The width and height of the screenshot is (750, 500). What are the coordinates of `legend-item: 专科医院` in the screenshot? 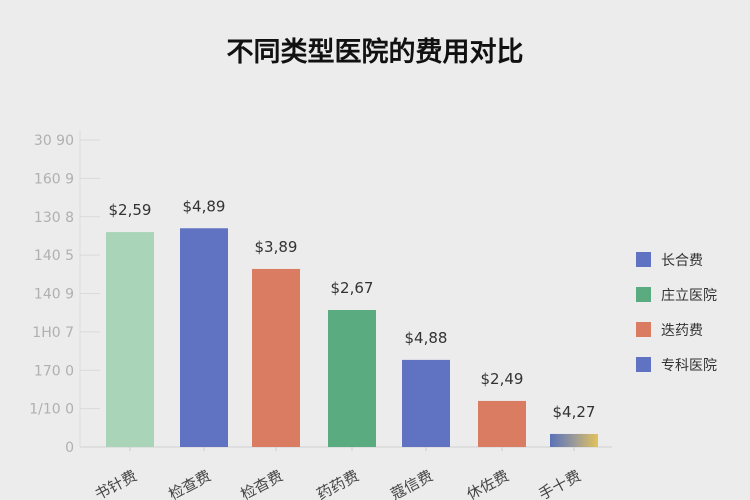 It's located at (676, 364).